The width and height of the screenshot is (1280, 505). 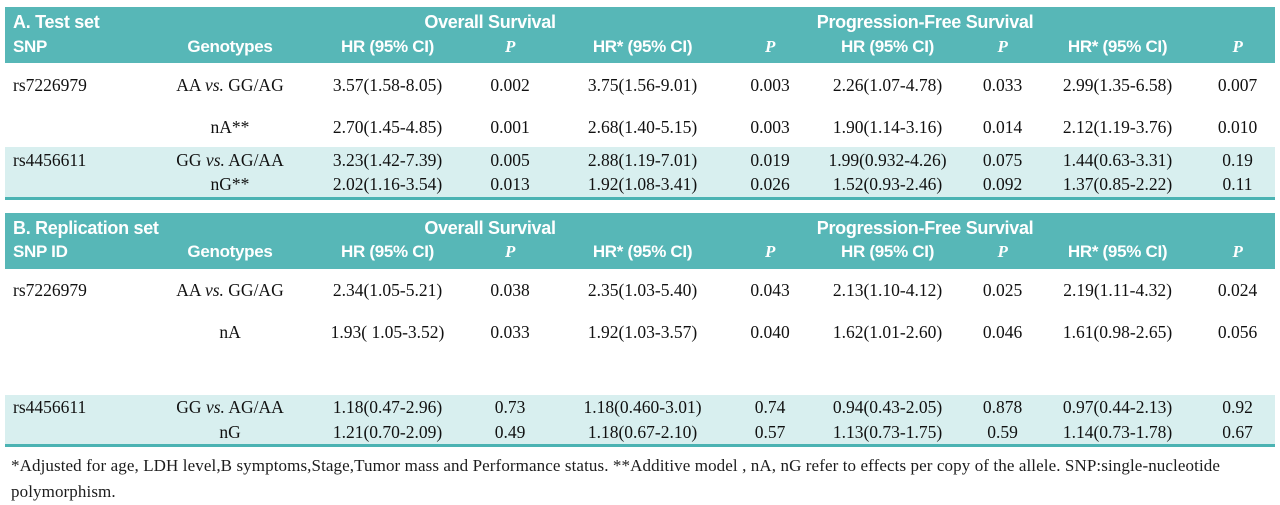 What do you see at coordinates (1118, 433) in the screenshot?
I see `pfs-hr-adj-cell: 1.14(0.73-1.78)` at bounding box center [1118, 433].